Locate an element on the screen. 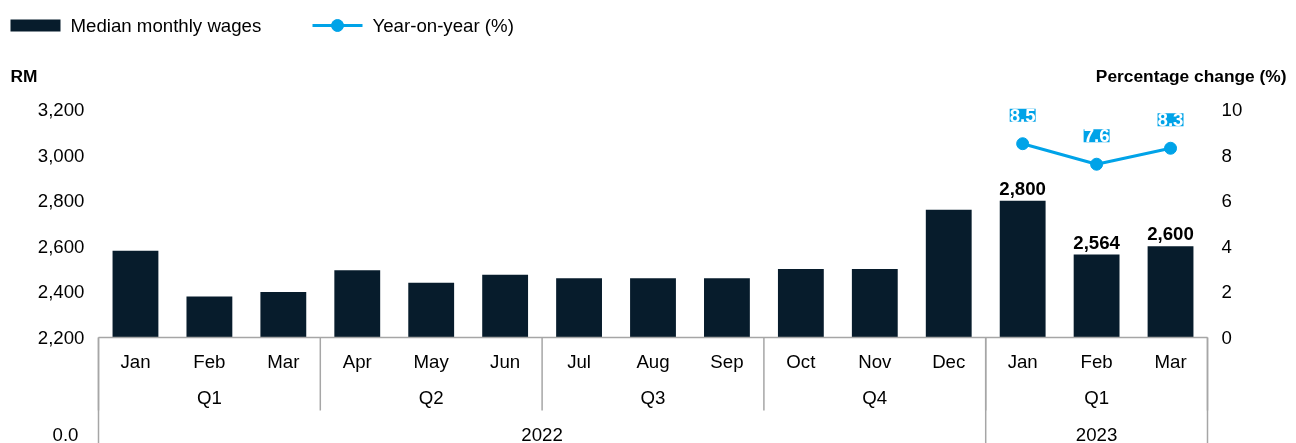  data-label: 8.3 is located at coordinates (1170, 120).